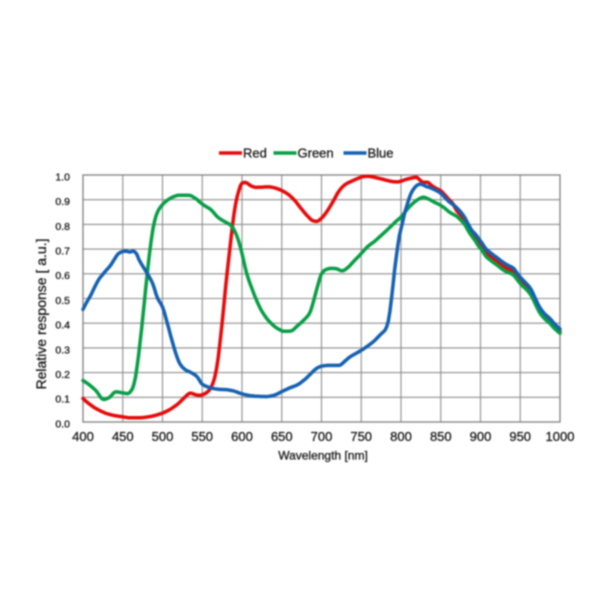  I want to click on svg-text: 0.9, so click(62, 202).